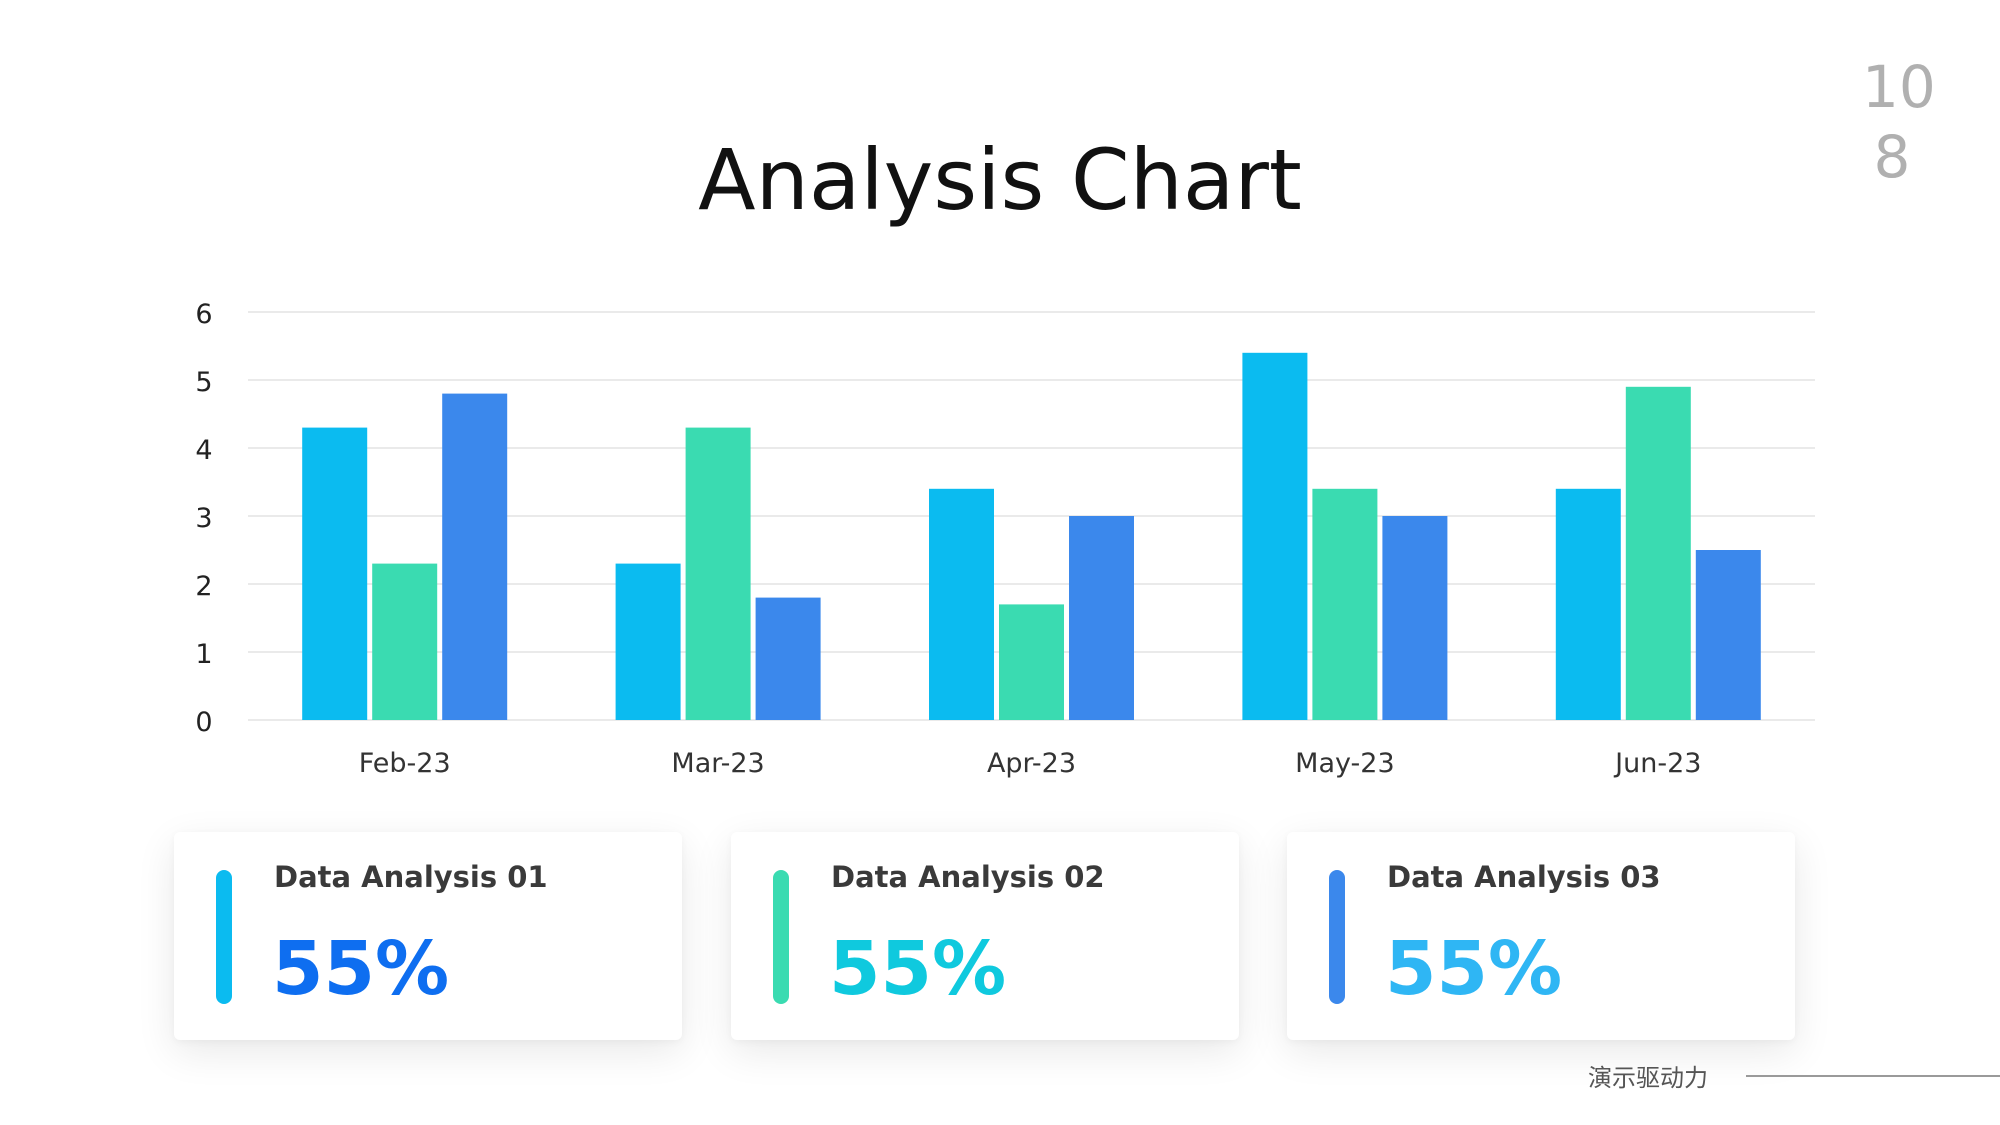 Image resolution: width=2000 pixels, height=1125 pixels. Describe the element at coordinates (411, 877) in the screenshot. I see `card-label: Data Analysis 01` at that location.